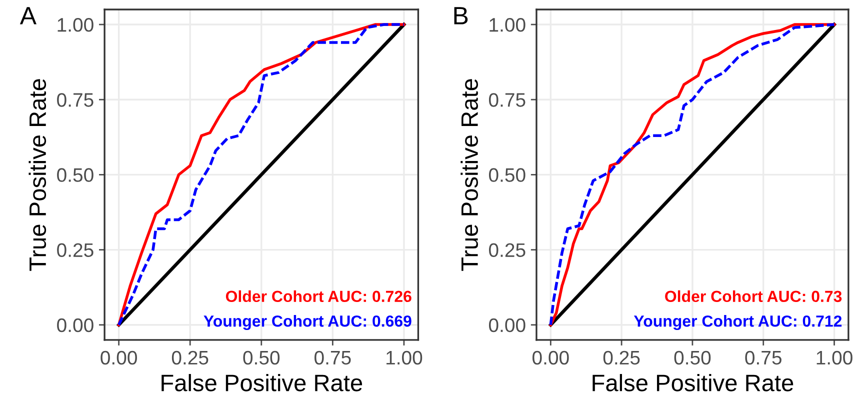  I want to click on text: Older Cohort AUC: 0.726, so click(319, 296).